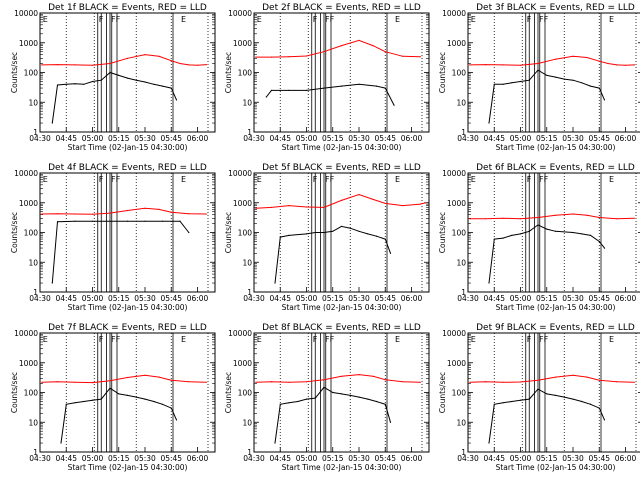  What do you see at coordinates (330, 179) in the screenshot?
I see `flag-label: FF` at bounding box center [330, 179].